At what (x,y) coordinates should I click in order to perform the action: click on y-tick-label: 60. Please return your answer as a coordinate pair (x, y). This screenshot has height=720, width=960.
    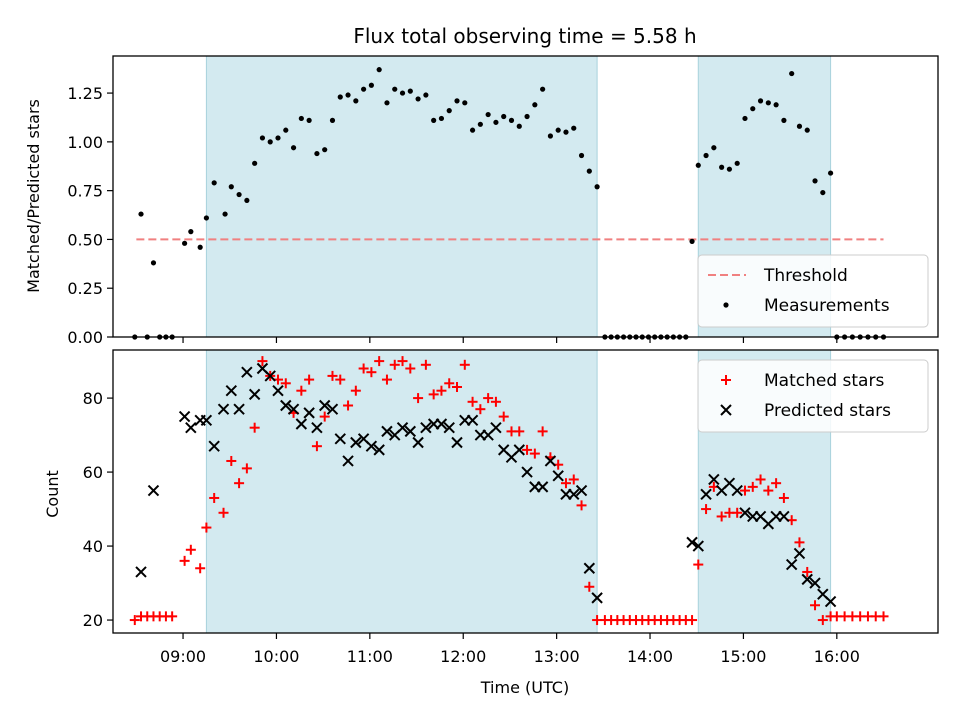
    Looking at the image, I should click on (93, 472).